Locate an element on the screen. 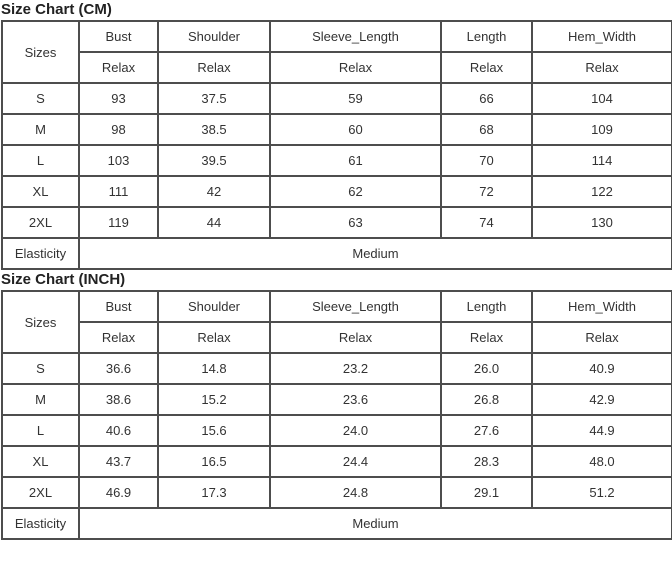  table-cell: 26.0 is located at coordinates (486, 368).